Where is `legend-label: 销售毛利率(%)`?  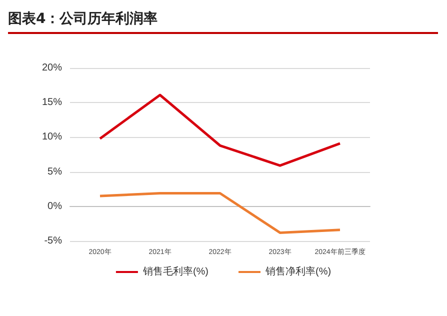
legend-label: 销售毛利率(%) is located at coordinates (175, 272).